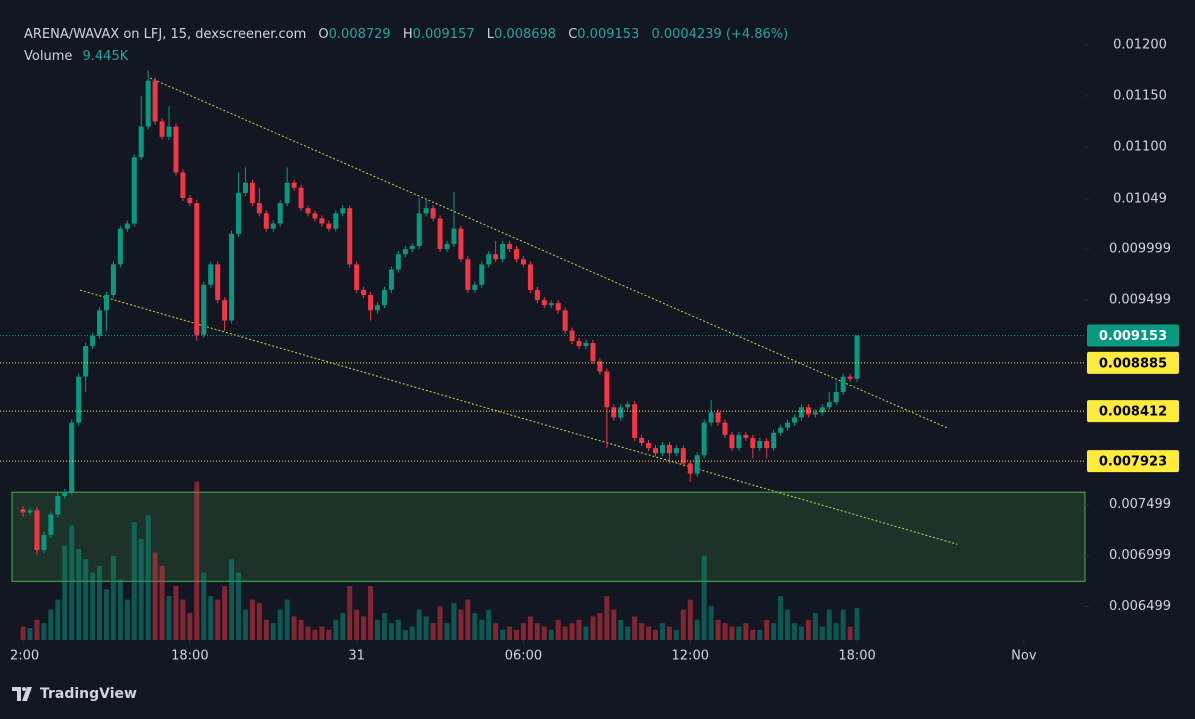  What do you see at coordinates (88, 694) in the screenshot?
I see `brand-name: TradingView` at bounding box center [88, 694].